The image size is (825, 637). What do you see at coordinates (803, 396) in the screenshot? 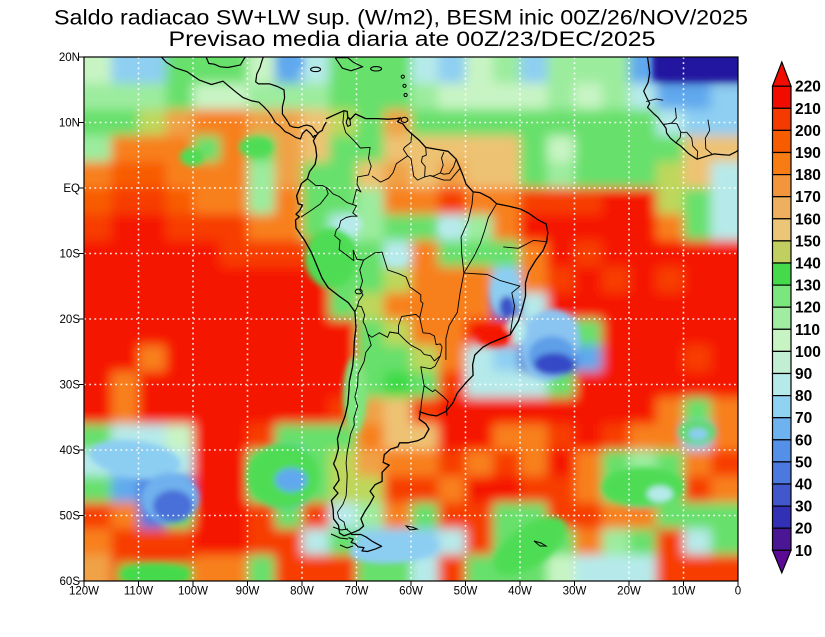
I see `svg-text: 80` at bounding box center [803, 396].